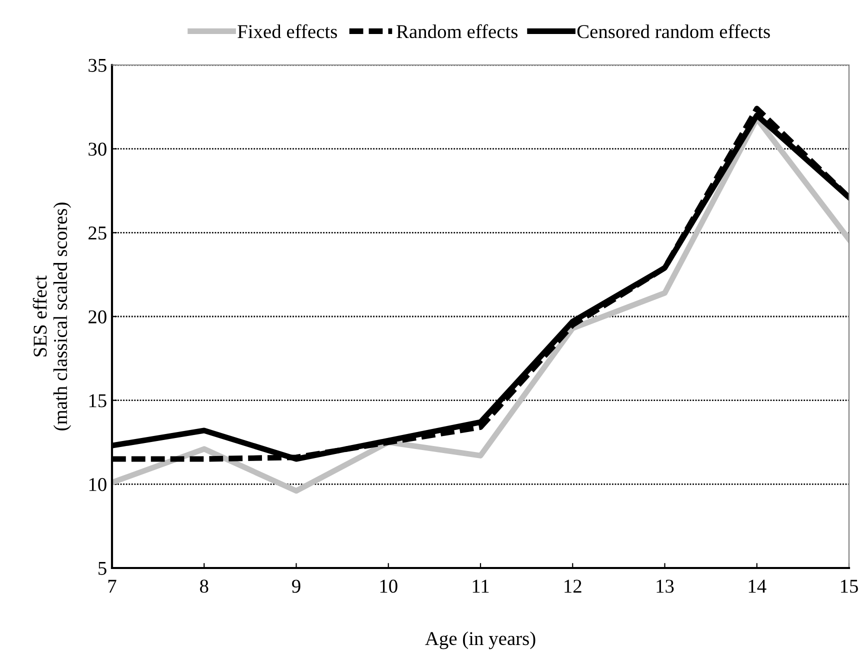  I want to click on x-tick-label: 15, so click(849, 586).